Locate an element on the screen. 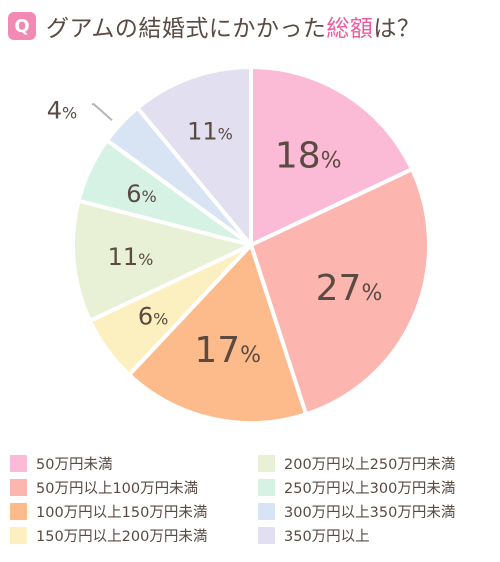 The width and height of the screenshot is (500, 562). data-label-5: 11% is located at coordinates (131, 257).